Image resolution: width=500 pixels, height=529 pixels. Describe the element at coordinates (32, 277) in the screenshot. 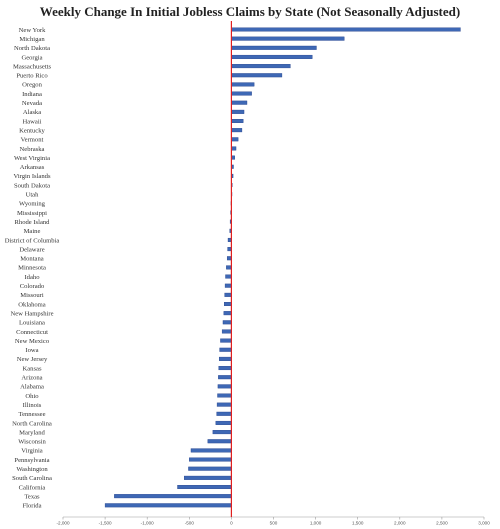

I see `category-label-idaho: Idaho` at that location.